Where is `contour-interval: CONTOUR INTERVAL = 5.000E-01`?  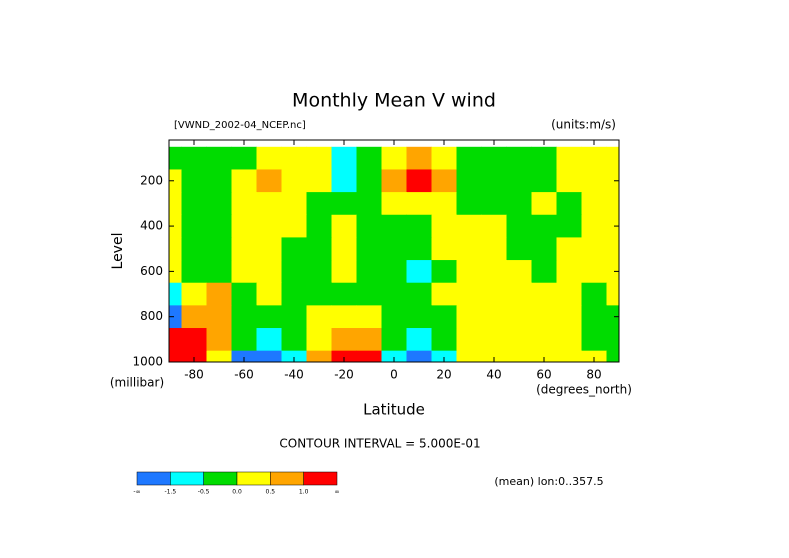
contour-interval: CONTOUR INTERVAL = 5.000E-01 is located at coordinates (379, 444).